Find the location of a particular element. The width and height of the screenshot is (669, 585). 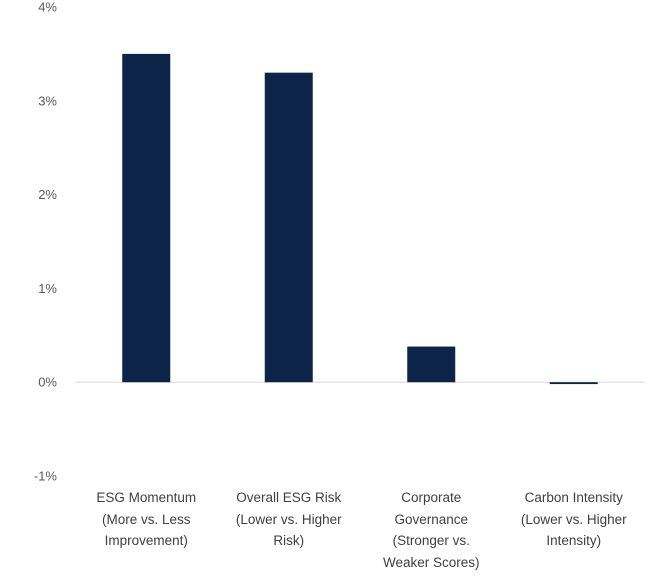

x-category-label-line: Risk) is located at coordinates (289, 540).